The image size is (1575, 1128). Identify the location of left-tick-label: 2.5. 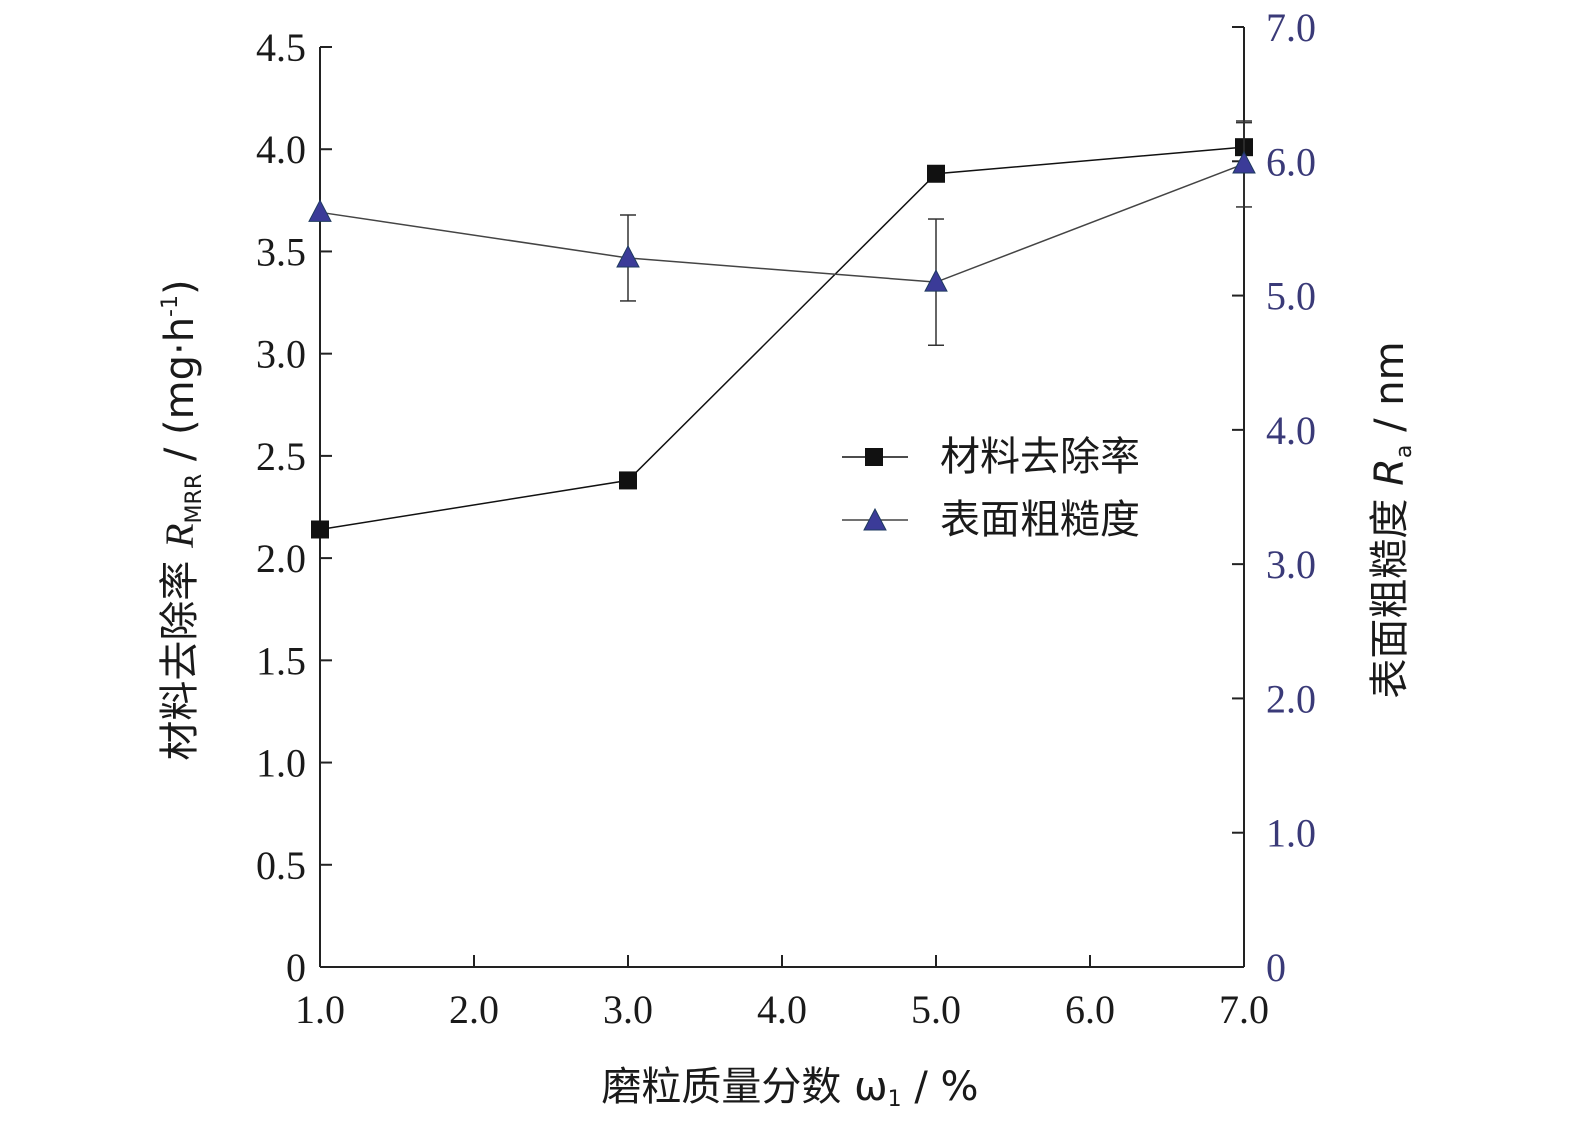
(281, 456).